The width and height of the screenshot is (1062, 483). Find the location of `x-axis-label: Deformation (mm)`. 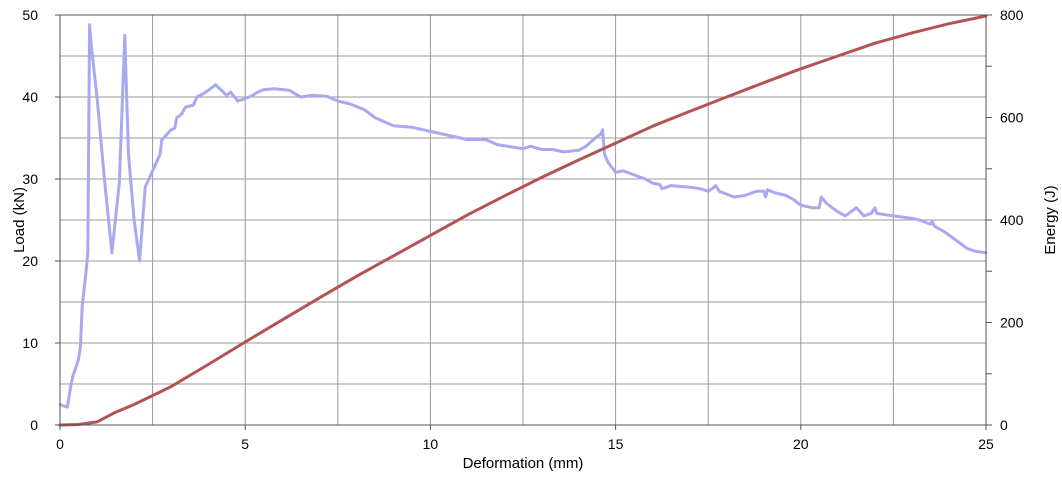

x-axis-label: Deformation (mm) is located at coordinates (523, 463).